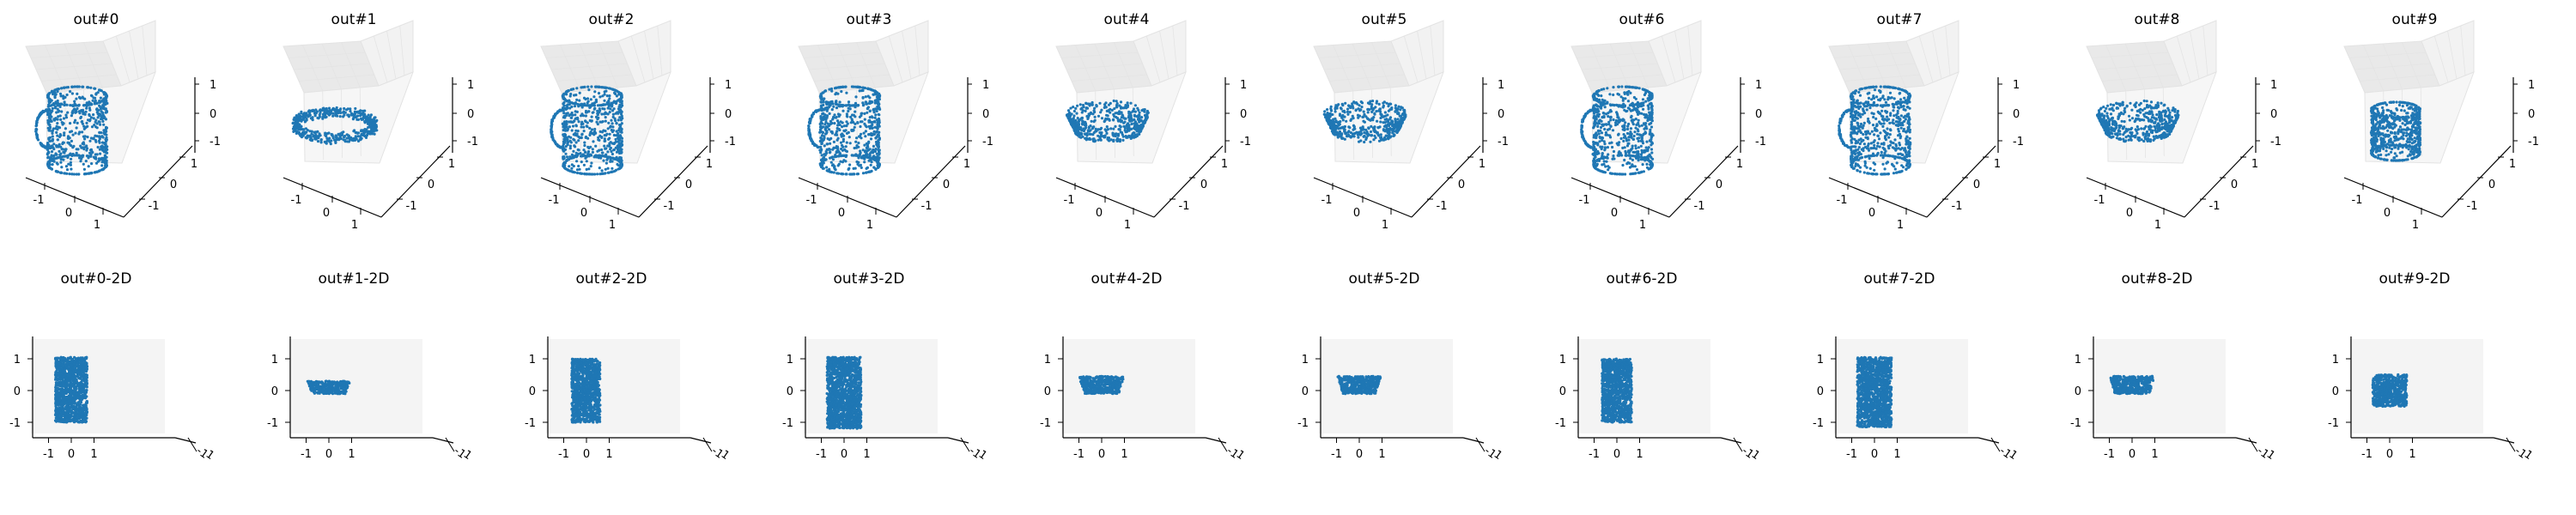  Describe the element at coordinates (1503, 142) in the screenshot. I see `z-tick-label: -1` at that location.